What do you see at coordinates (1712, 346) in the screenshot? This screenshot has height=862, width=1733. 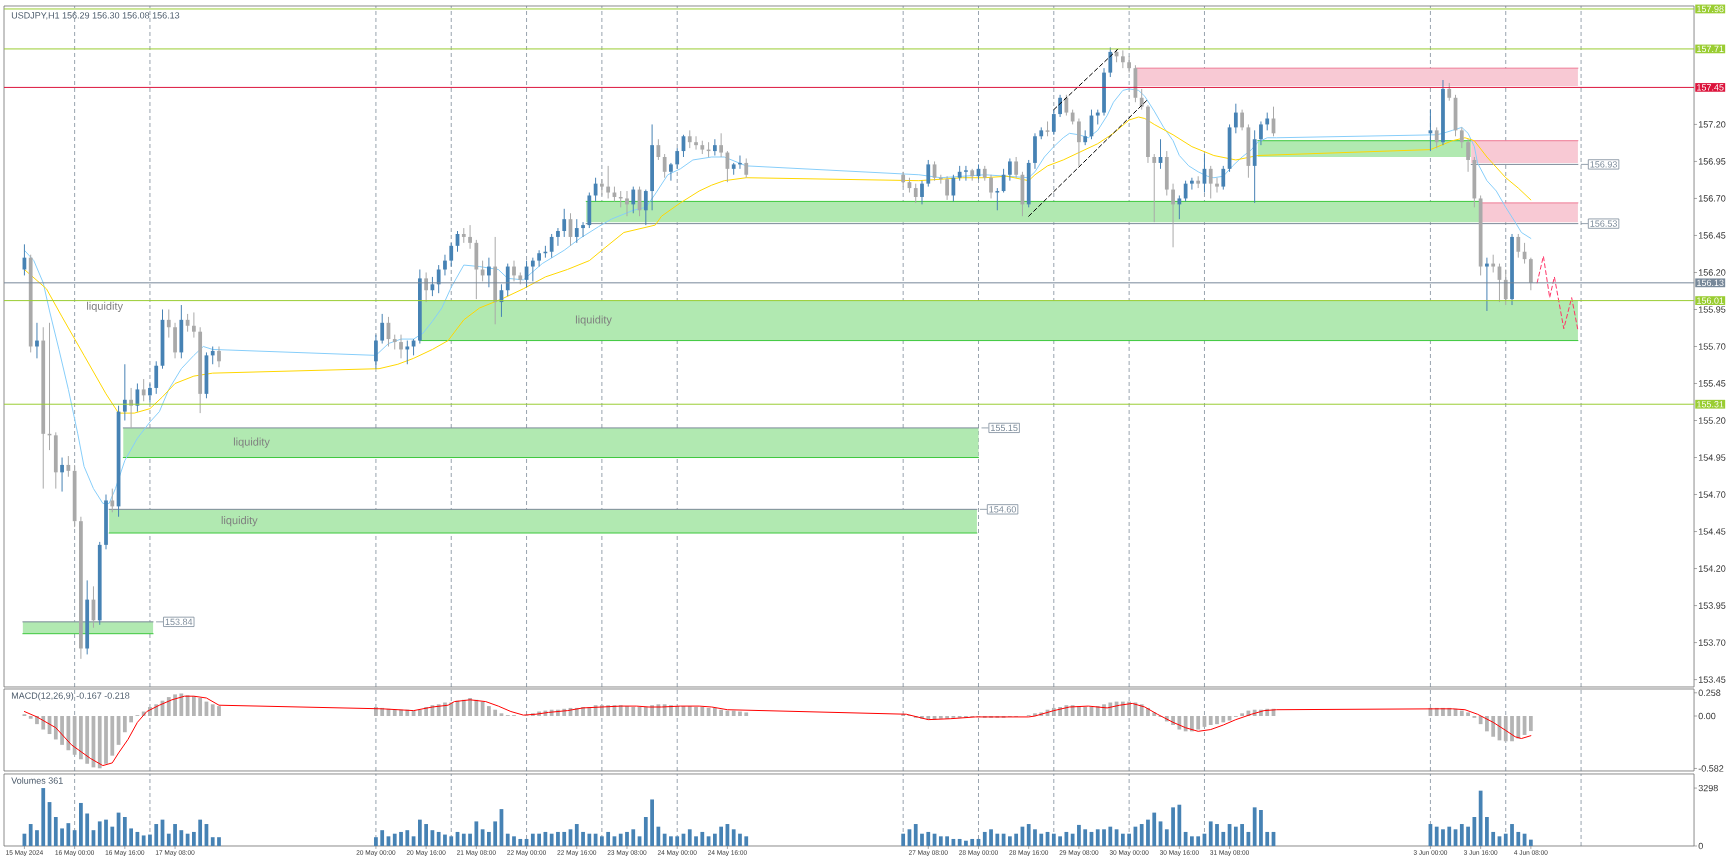 I see `y-tick-label: 155.70` at bounding box center [1712, 346].